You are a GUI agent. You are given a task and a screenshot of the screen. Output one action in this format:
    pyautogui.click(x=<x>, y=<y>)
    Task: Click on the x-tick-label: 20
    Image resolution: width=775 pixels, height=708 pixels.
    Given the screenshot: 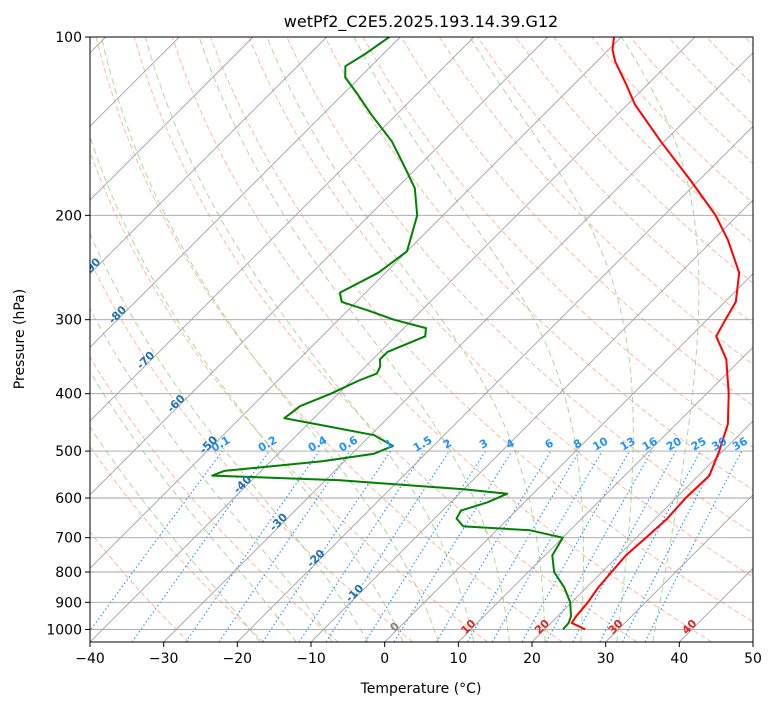 What is the action you would take?
    pyautogui.click(x=532, y=659)
    